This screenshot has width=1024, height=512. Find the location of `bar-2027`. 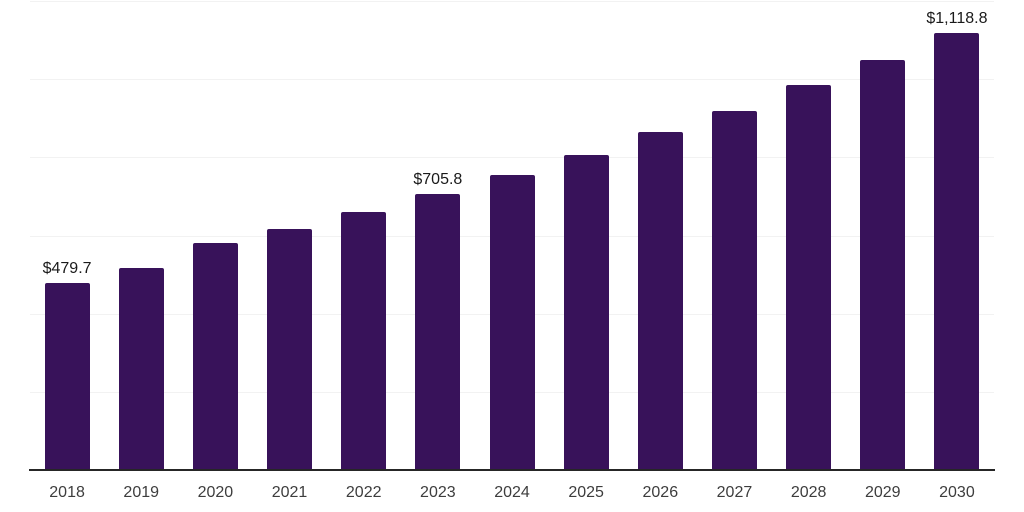

bar-2027 is located at coordinates (734, 290).